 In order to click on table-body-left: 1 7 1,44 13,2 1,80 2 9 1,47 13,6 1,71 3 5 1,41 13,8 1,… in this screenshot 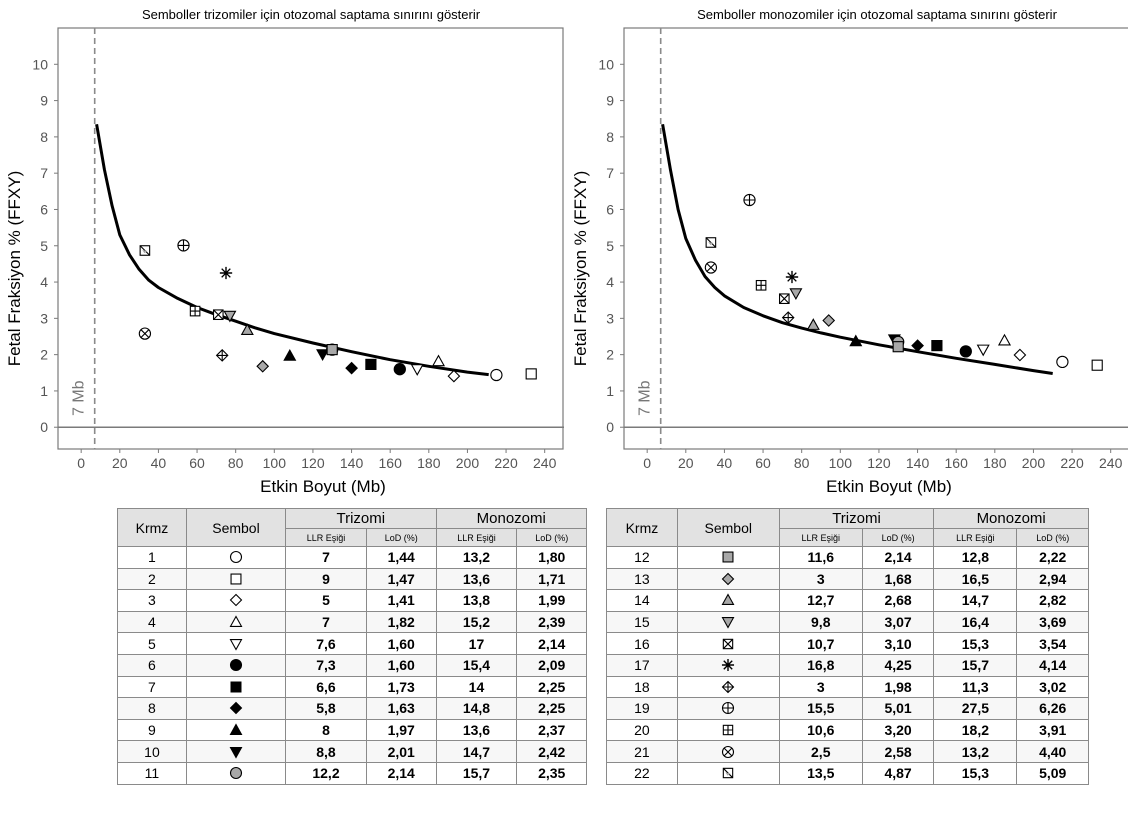, I will do `click(352, 665)`.